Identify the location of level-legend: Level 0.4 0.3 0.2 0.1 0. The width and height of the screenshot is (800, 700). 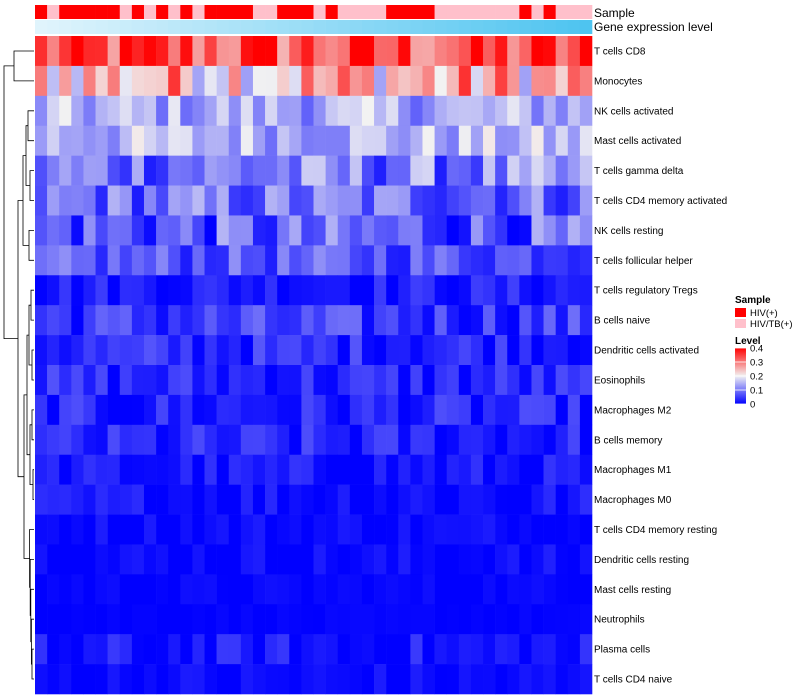
(749, 373).